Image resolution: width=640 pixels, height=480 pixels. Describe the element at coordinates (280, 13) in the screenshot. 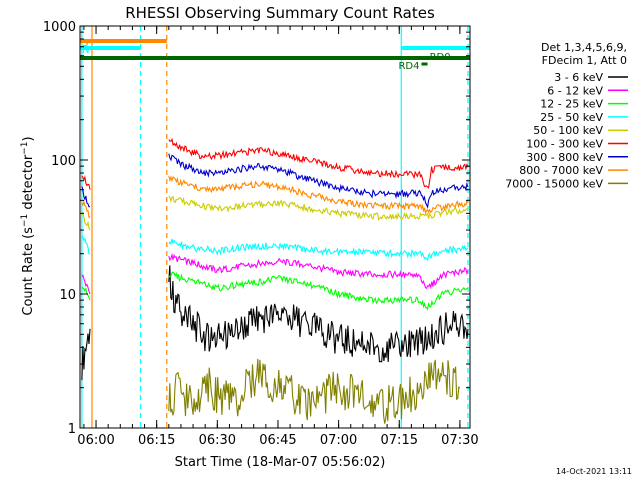

I see `chart-title: RHESSI Observing Summary Count Rates` at that location.